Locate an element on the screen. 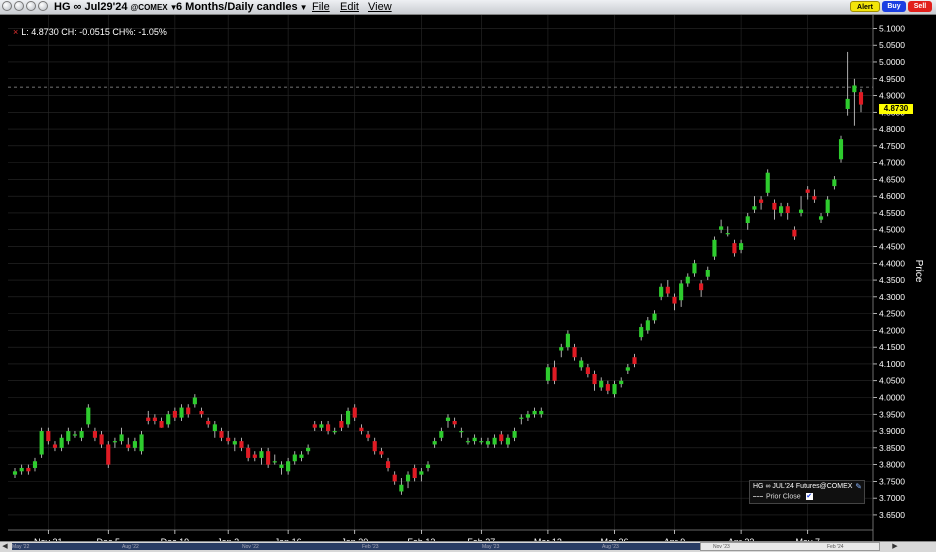 This screenshot has height=552, width=936. year-marker: May '23 is located at coordinates (491, 547).